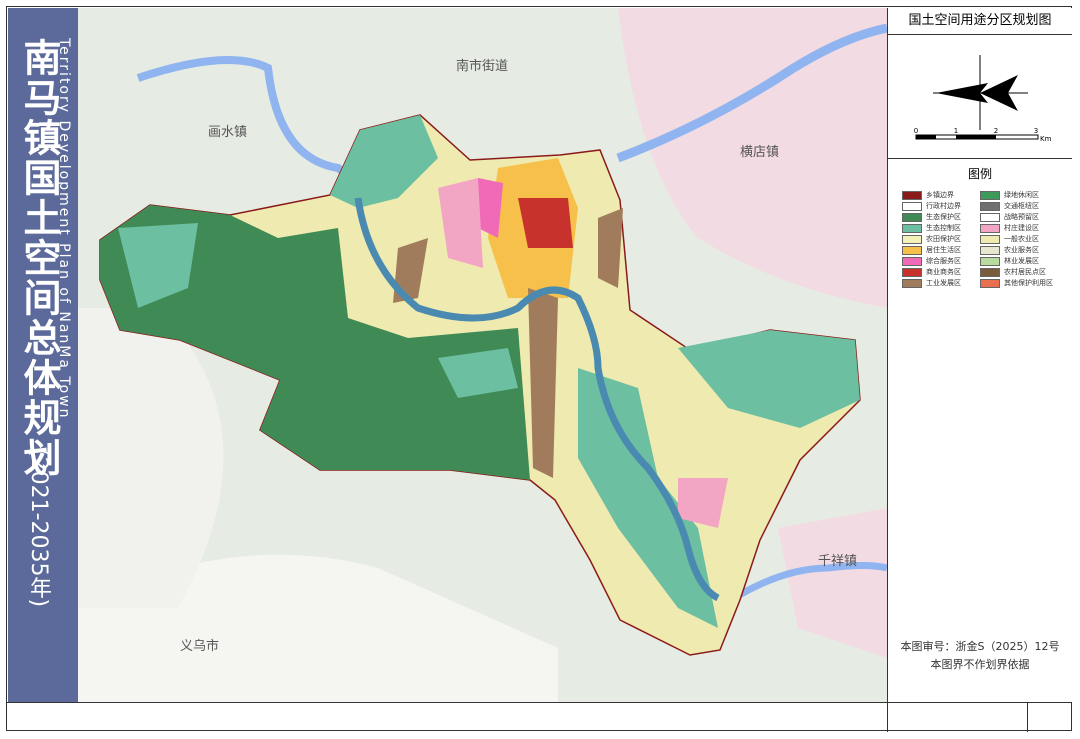  What do you see at coordinates (956, 131) in the screenshot?
I see `scale-label: 1` at bounding box center [956, 131].